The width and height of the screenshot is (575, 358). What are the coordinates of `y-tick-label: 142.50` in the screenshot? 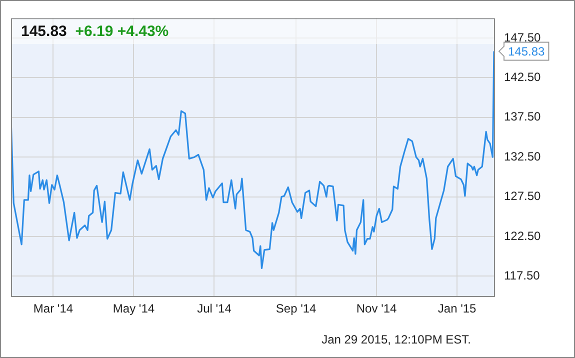 It's located at (523, 77).